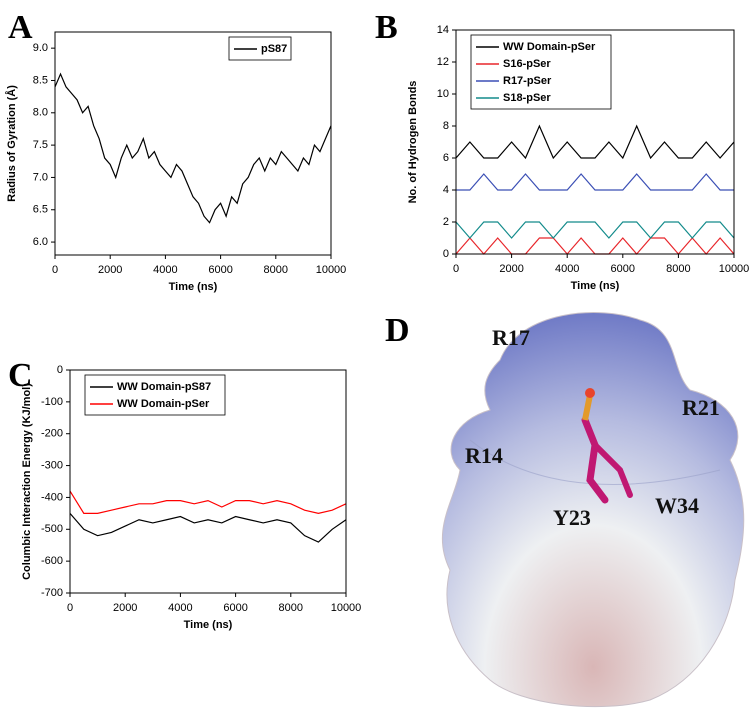 The image size is (754, 714). What do you see at coordinates (413, 142) in the screenshot?
I see `y-axis-label: No. of Hydrogen Bonds` at bounding box center [413, 142].